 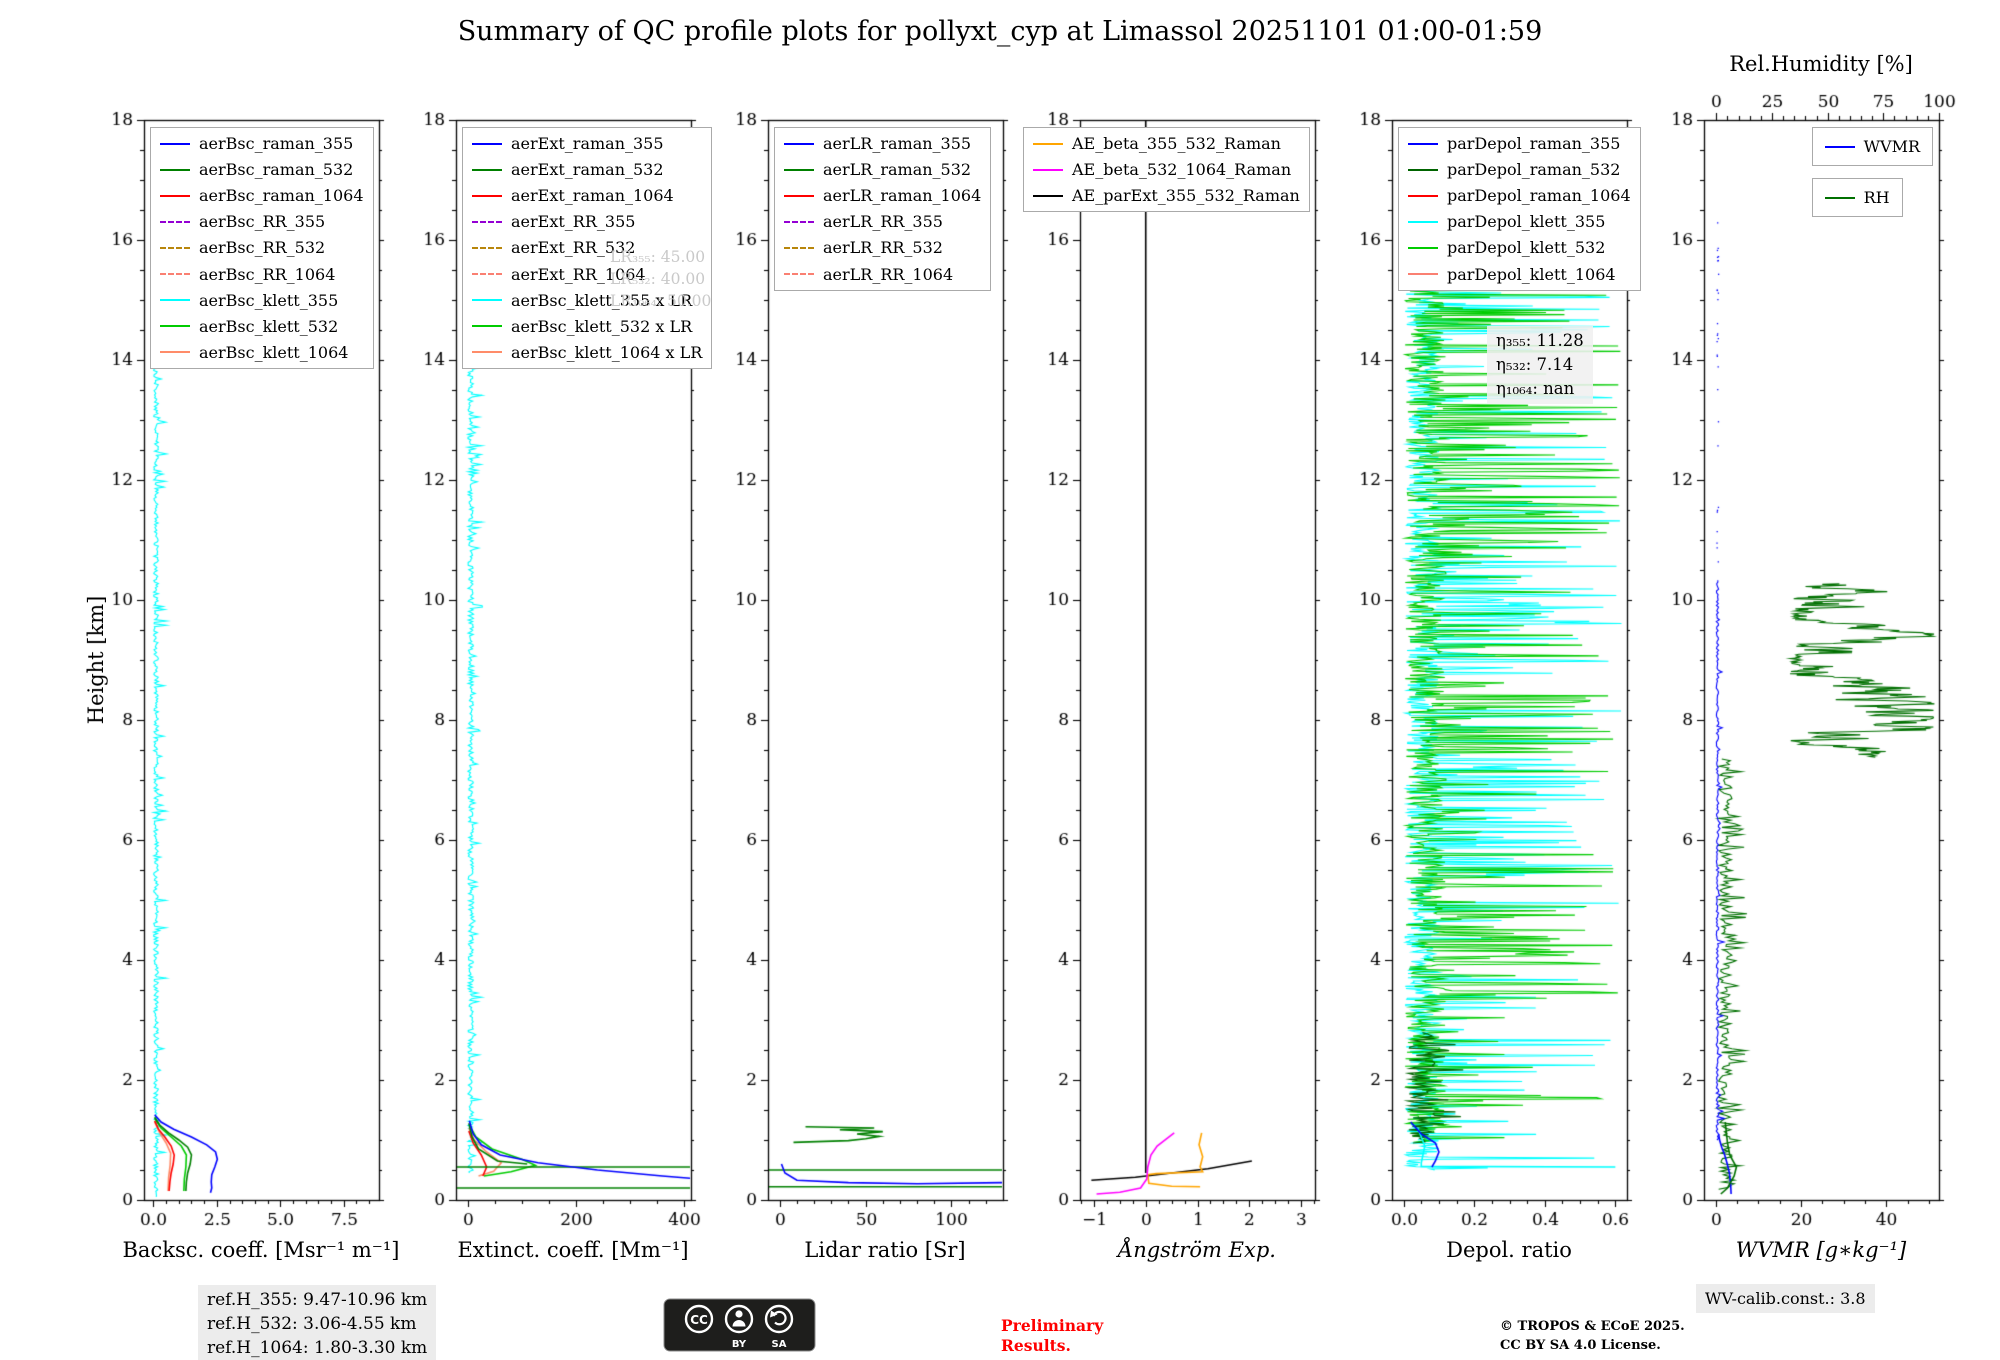 I want to click on cc-by-person-icon, so click(x=739, y=1319).